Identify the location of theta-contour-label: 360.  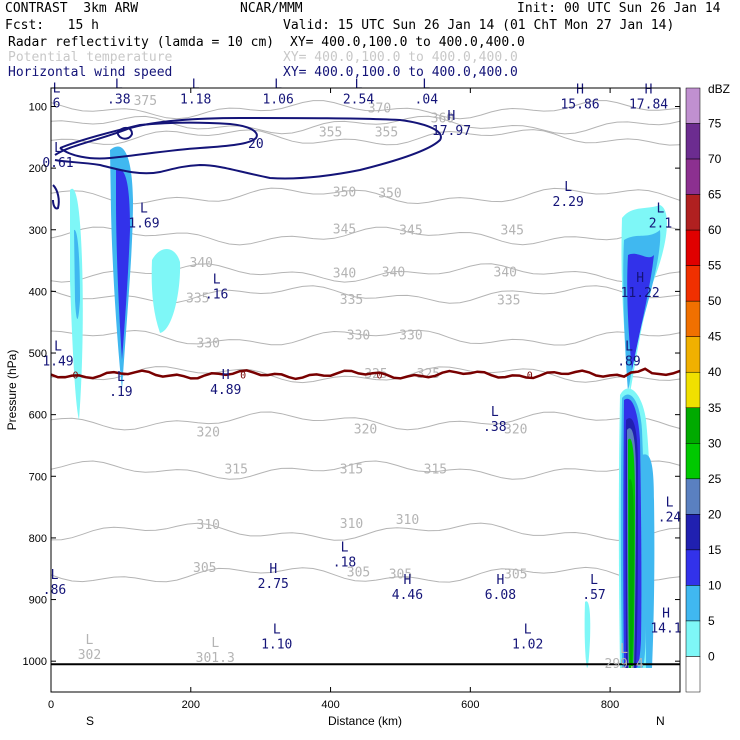
(442, 118).